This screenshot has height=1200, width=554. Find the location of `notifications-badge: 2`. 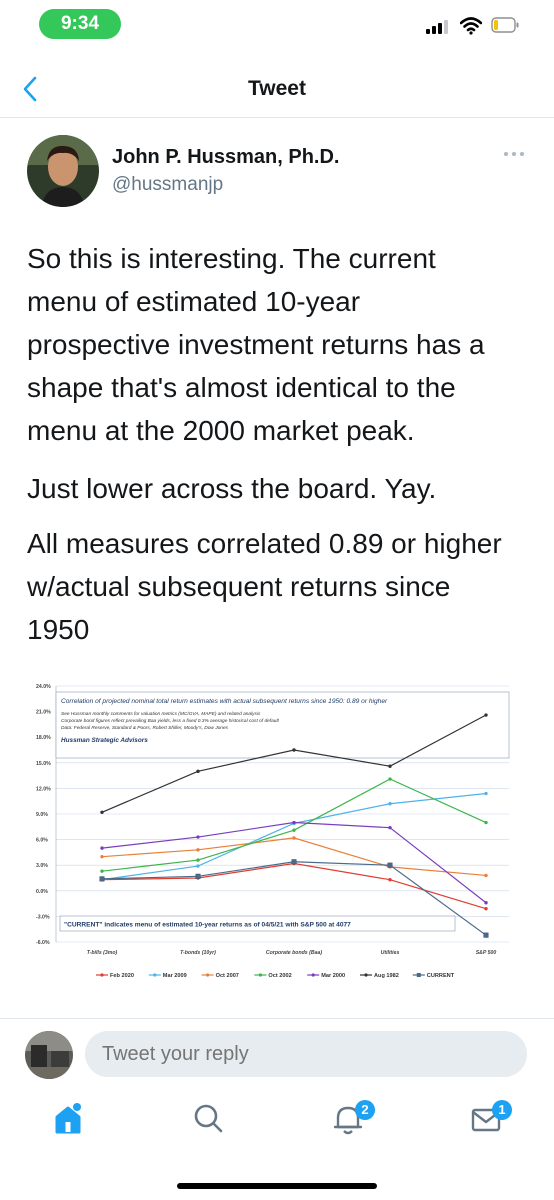

notifications-badge: 2 is located at coordinates (365, 1110).